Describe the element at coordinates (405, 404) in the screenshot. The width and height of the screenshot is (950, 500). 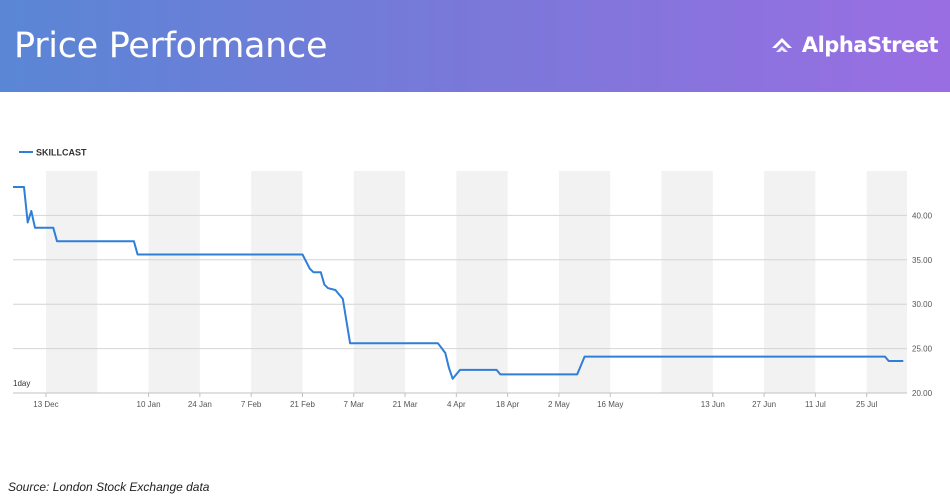
I see `x-tick-label: 21 Mar` at that location.